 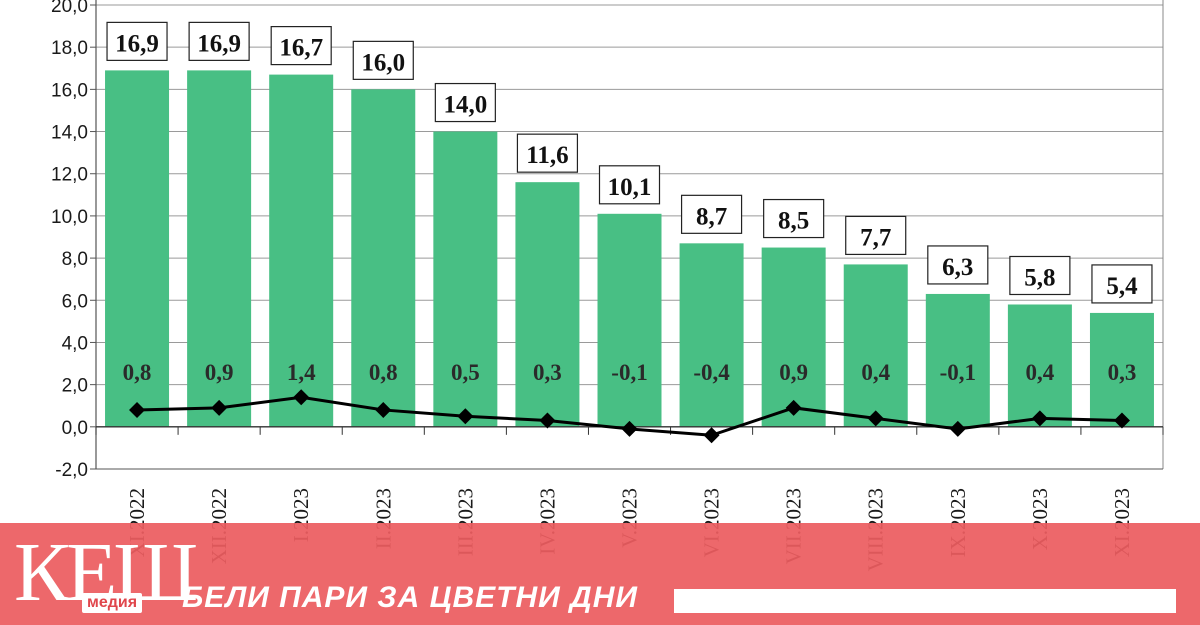 What do you see at coordinates (75, 301) in the screenshot?
I see `y-tick-label: 6,0` at bounding box center [75, 301].